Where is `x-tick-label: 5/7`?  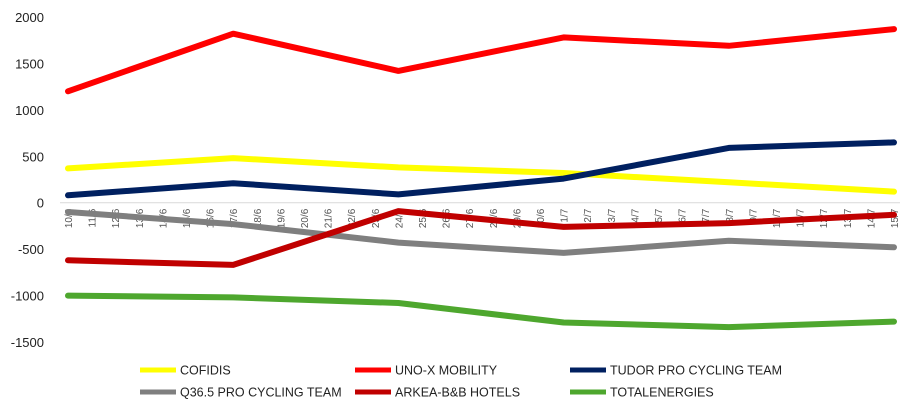 x-tick-label: 5/7 is located at coordinates (659, 215).